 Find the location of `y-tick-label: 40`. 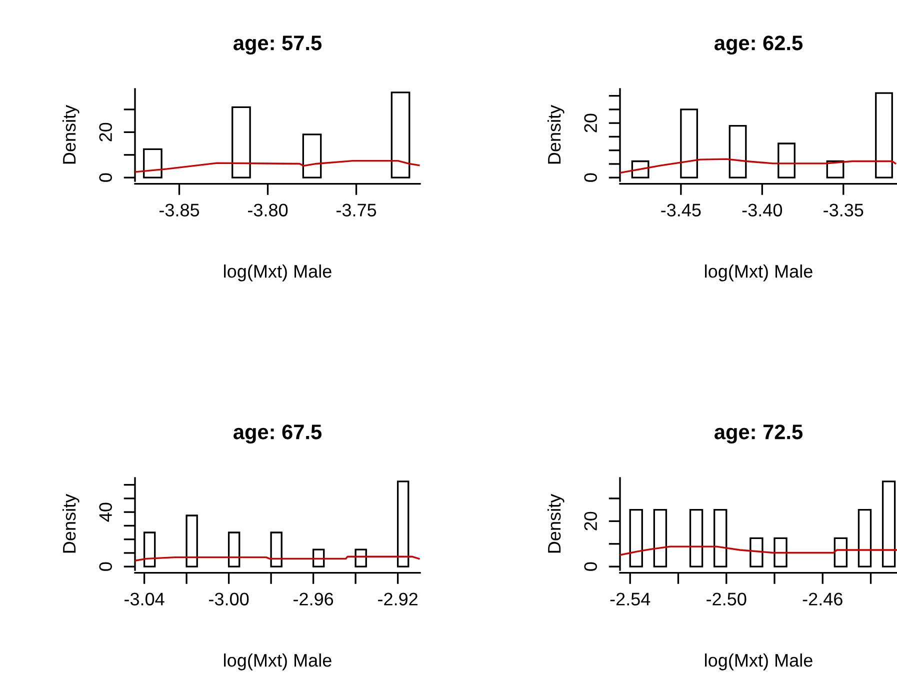

y-tick-label: 40 is located at coordinates (105, 512).